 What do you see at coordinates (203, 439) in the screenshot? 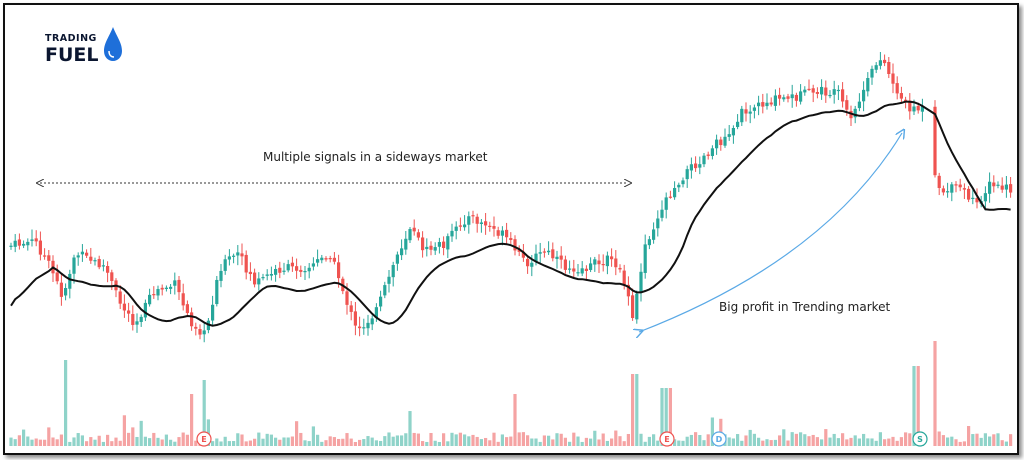
I see `event-marker-label: E` at bounding box center [203, 439].